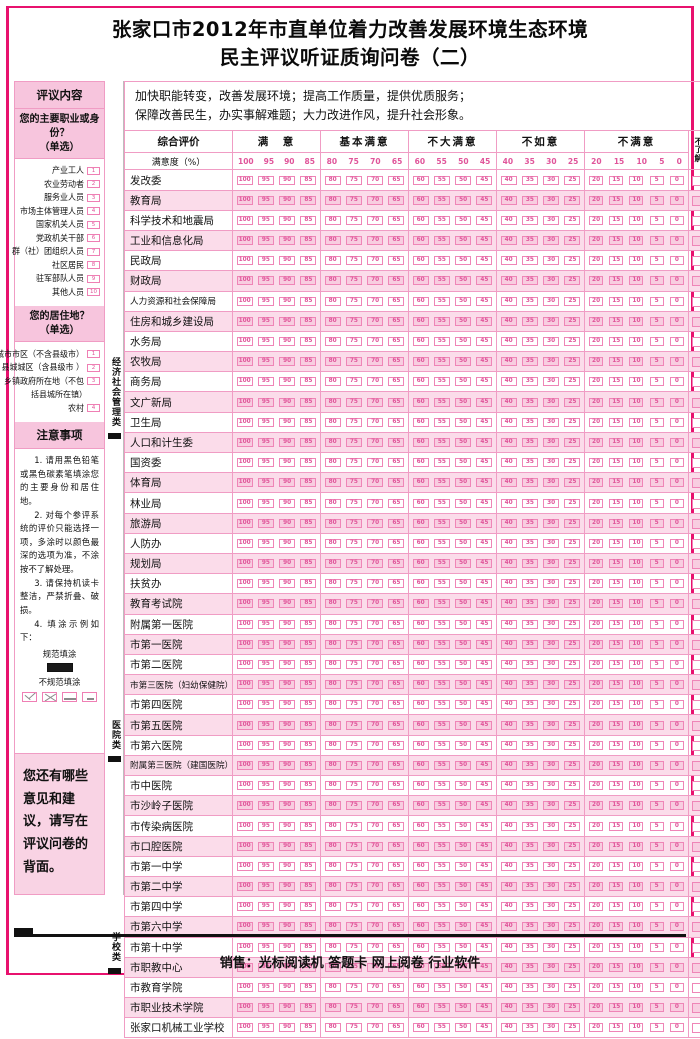 The width and height of the screenshot is (700, 1039). What do you see at coordinates (93, 279) in the screenshot?
I see `occupation-option-bubble: 9` at bounding box center [93, 279].